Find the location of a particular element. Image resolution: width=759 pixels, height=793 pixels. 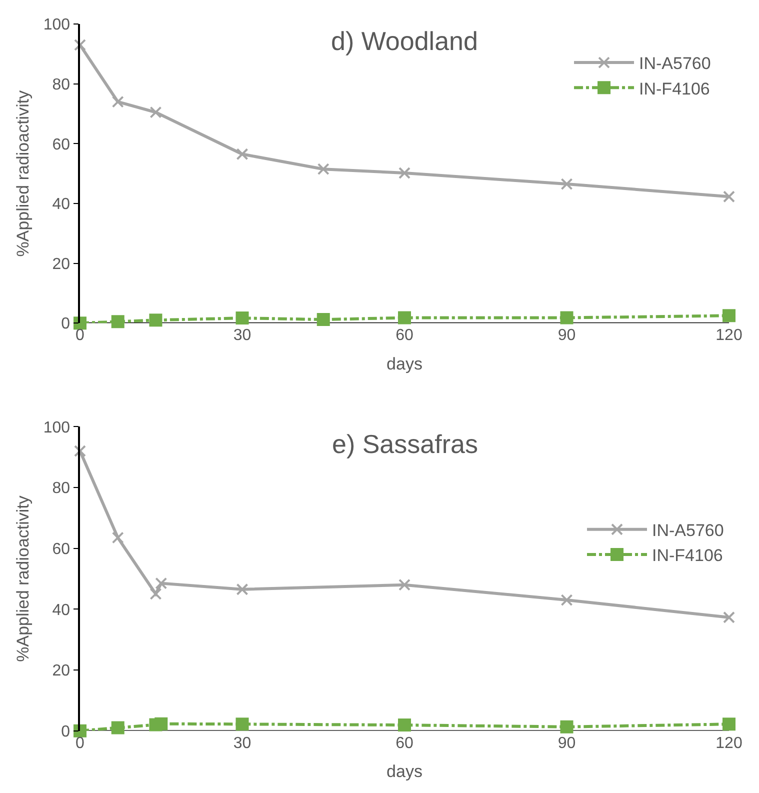

chart-title: d) Woodland is located at coordinates (404, 41).